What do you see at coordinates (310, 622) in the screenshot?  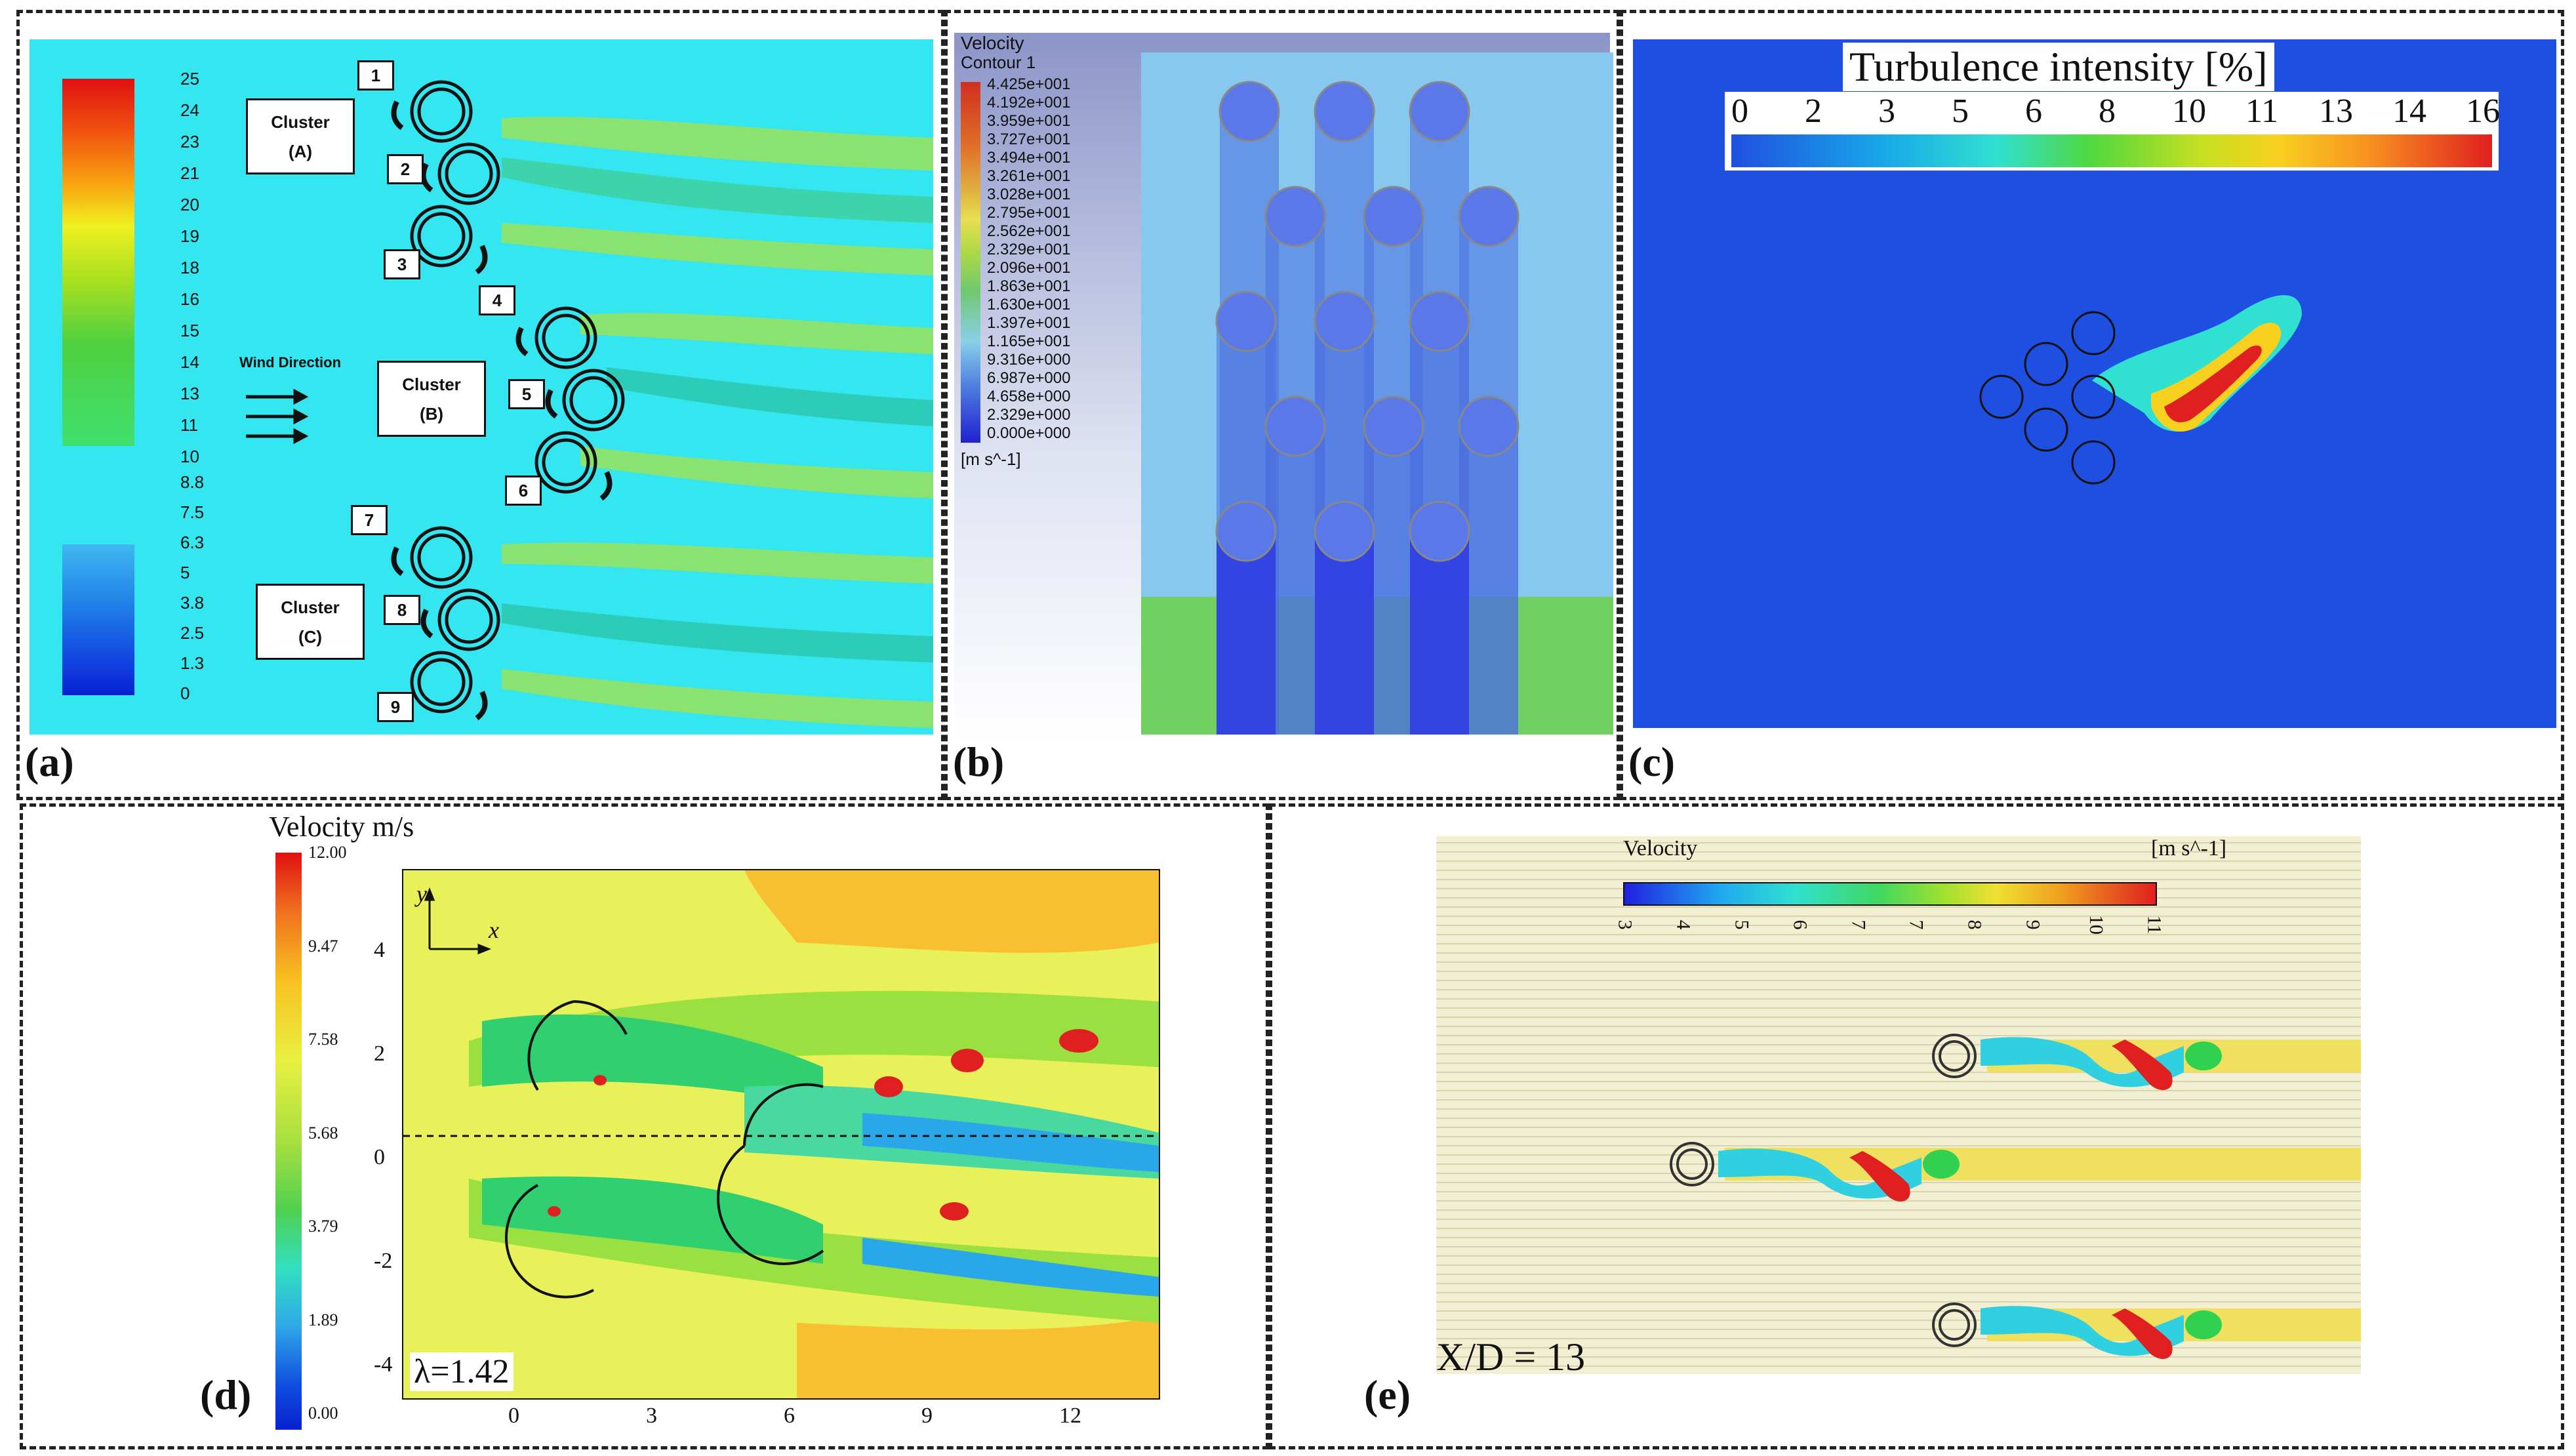 I see `cluster-c-box: Cluster (C)` at bounding box center [310, 622].